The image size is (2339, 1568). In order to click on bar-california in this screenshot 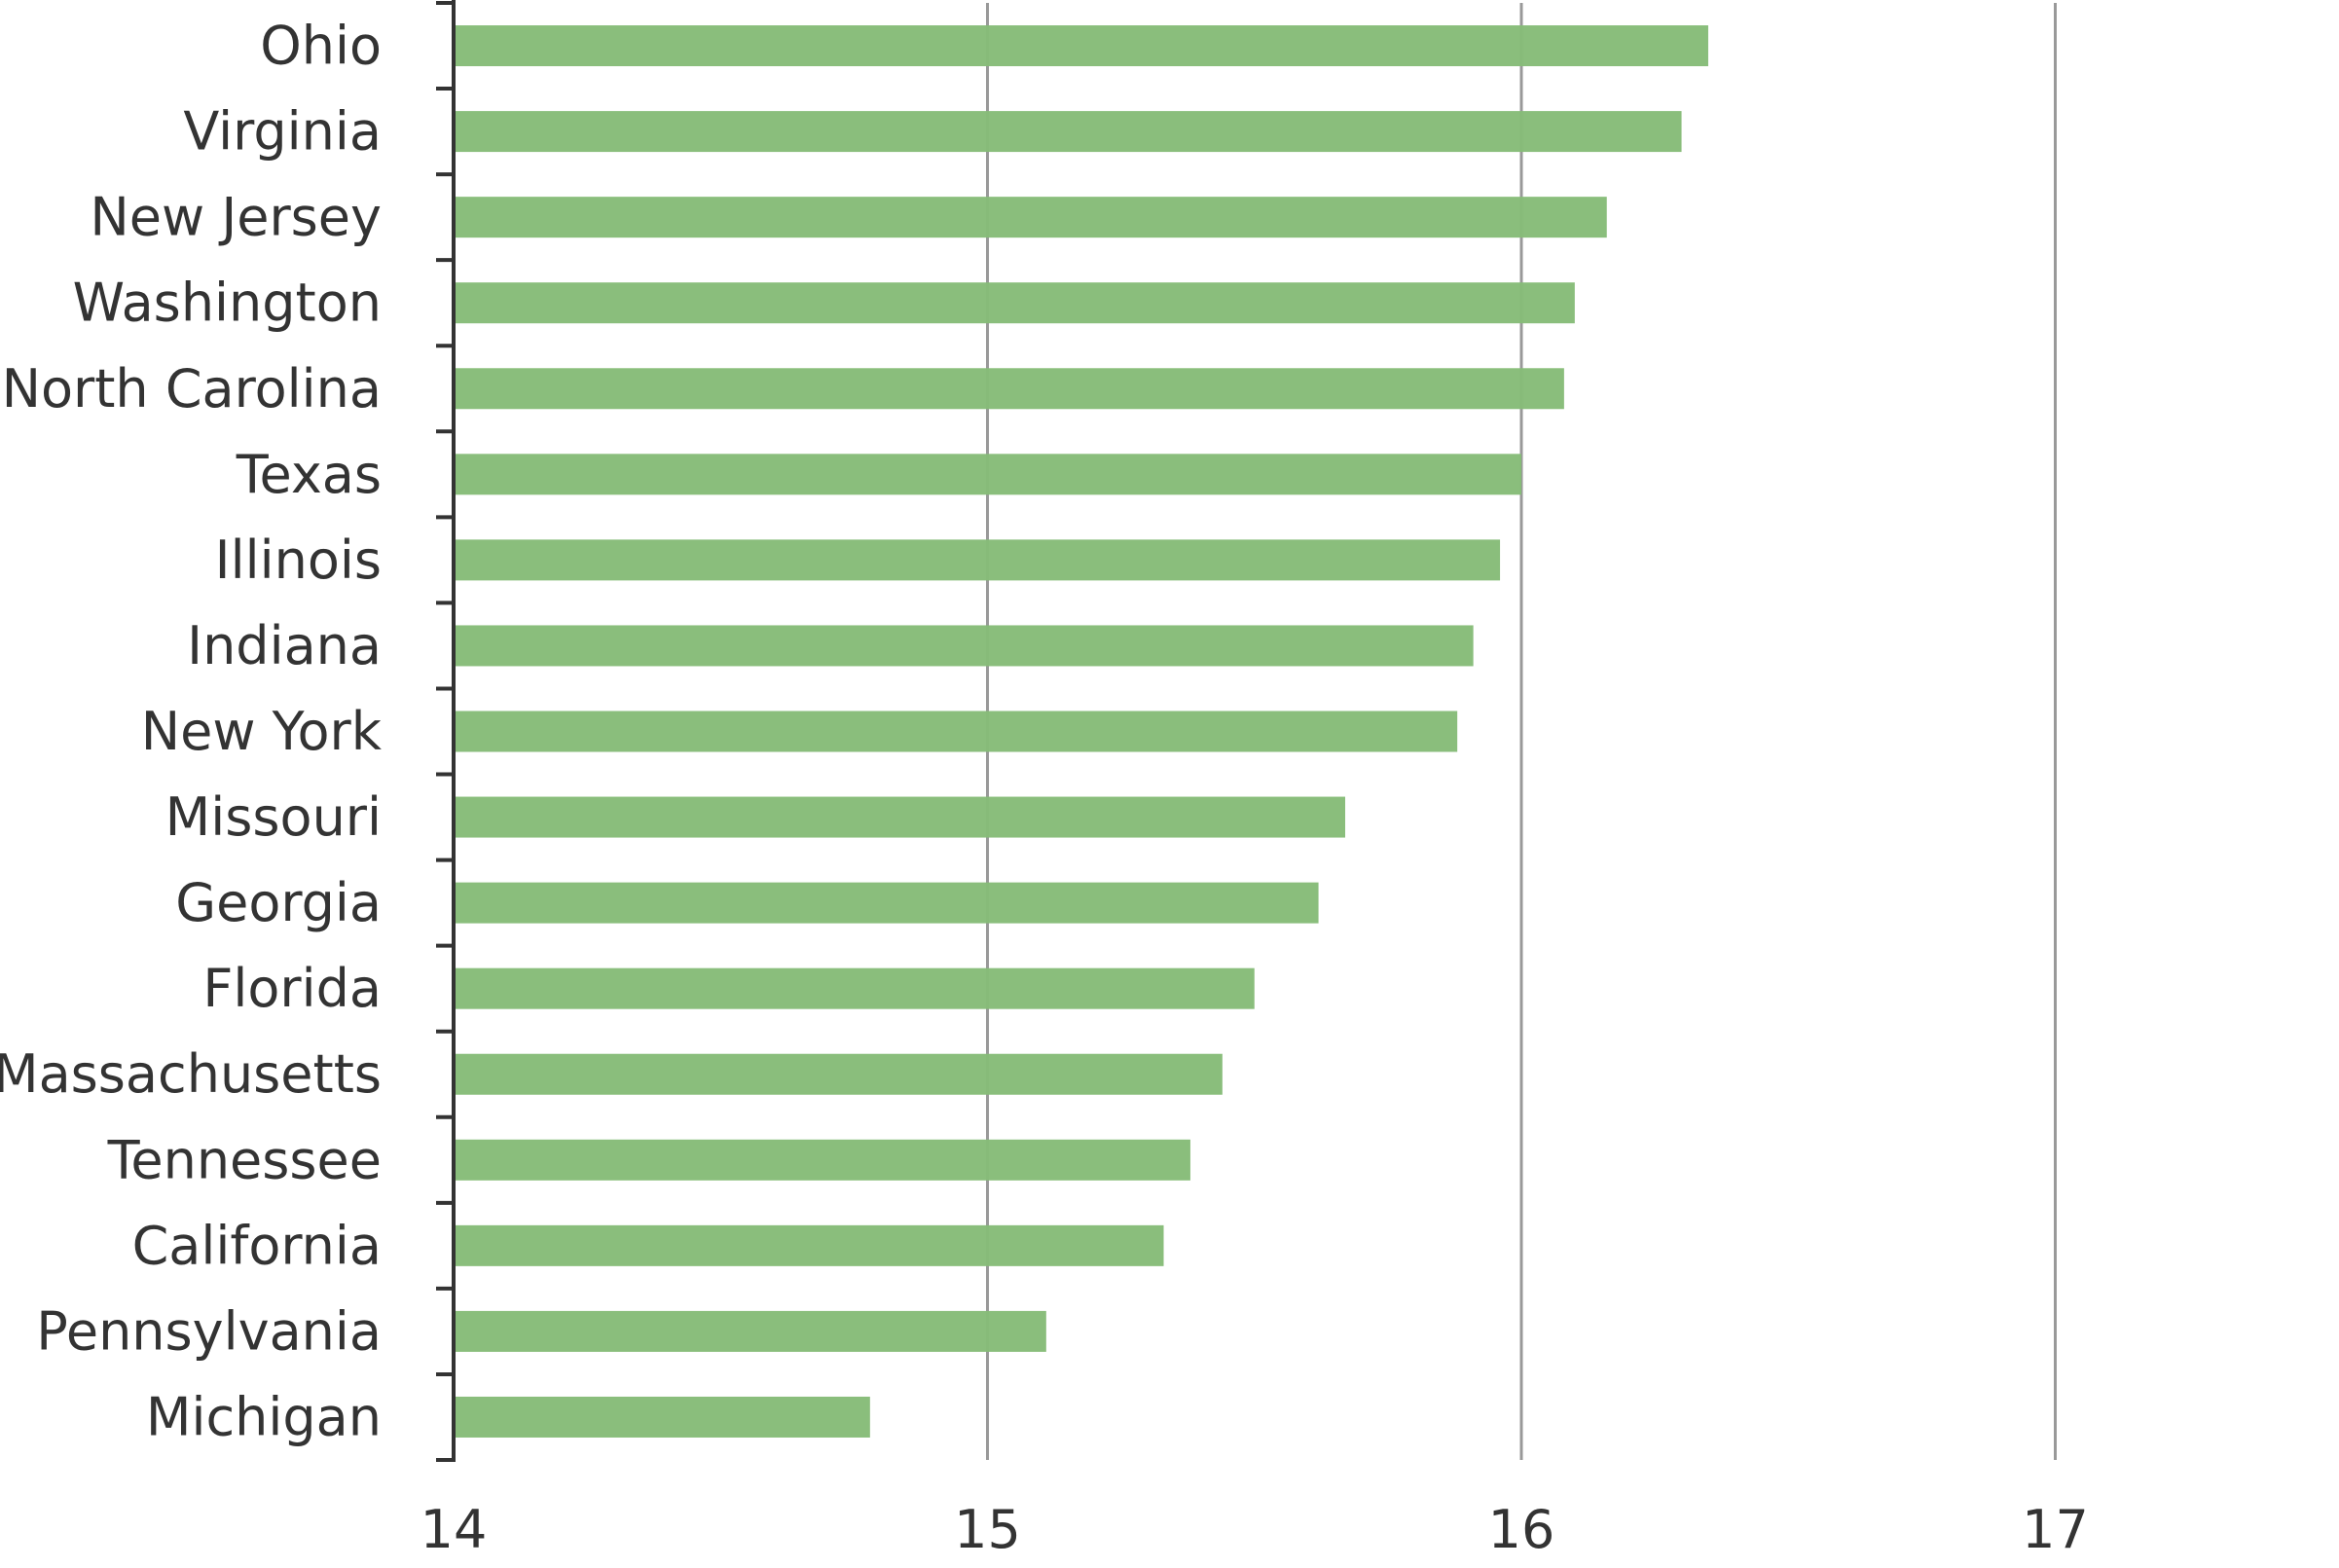, I will do `click(809, 1245)`.